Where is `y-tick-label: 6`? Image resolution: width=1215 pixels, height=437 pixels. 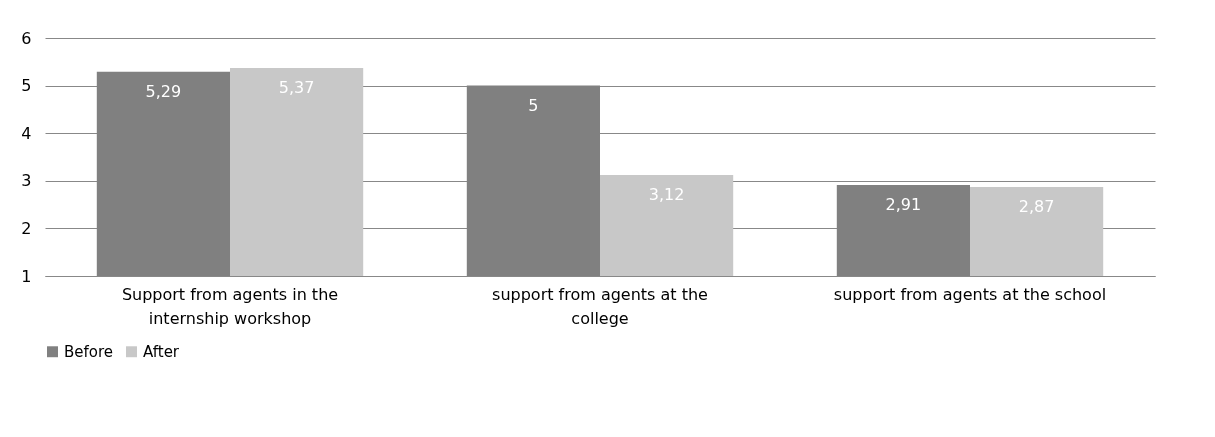
y-tick-label: 6 is located at coordinates (26, 38).